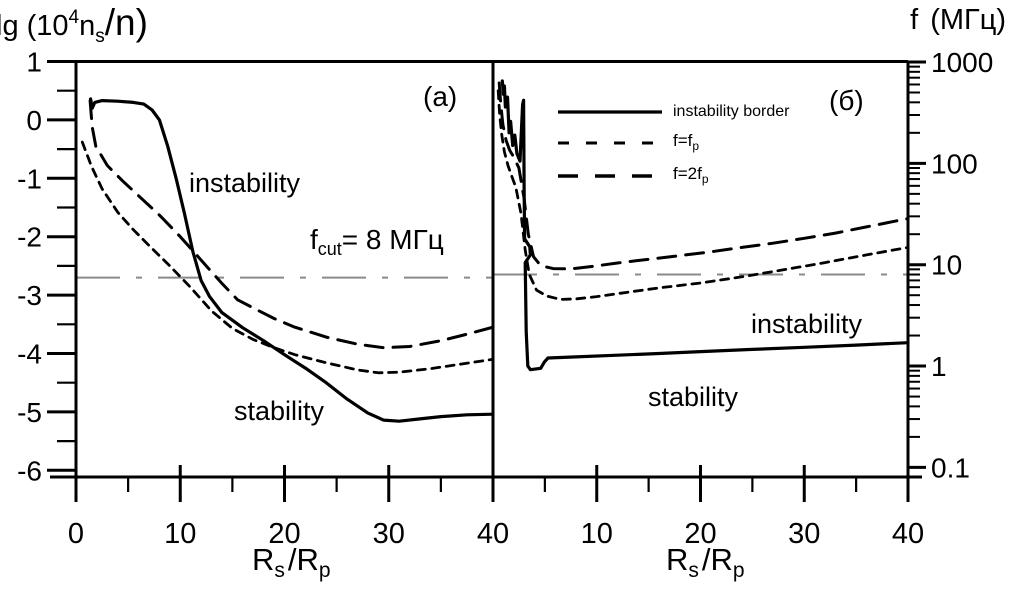 This screenshot has height=594, width=1010. I want to click on legend-2fp-pre: f=2f, so click(687, 173).